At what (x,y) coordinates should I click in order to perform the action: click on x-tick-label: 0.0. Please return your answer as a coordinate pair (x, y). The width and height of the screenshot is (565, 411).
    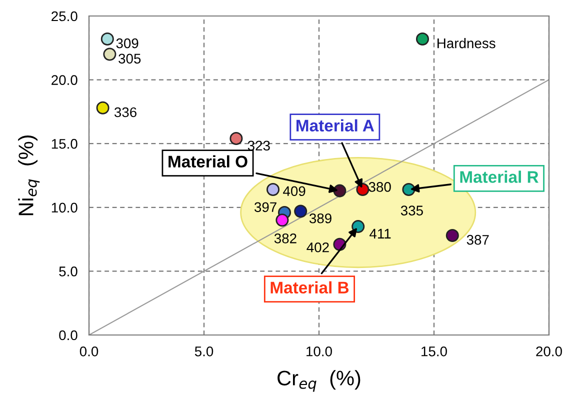
    Looking at the image, I should click on (89, 351).